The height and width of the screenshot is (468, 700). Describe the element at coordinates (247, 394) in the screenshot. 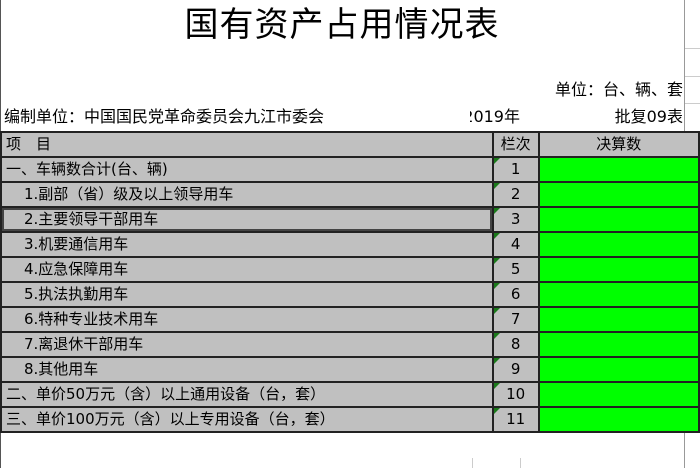

I see `item-cell: 二、单价50万元（含）以上通用设备（台，套）` at that location.